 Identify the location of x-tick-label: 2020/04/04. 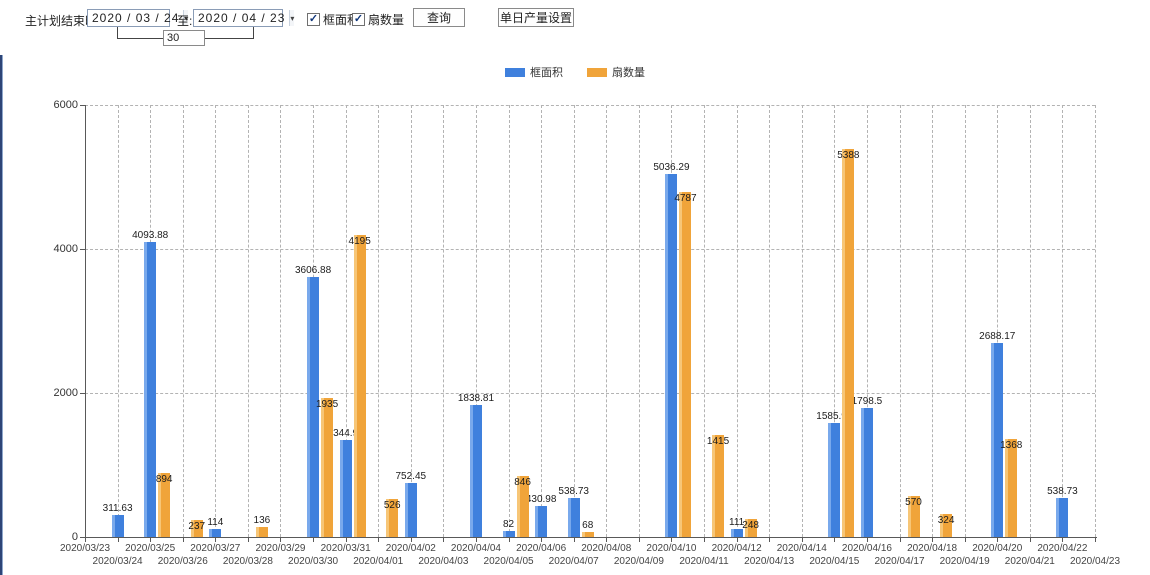
(475, 548).